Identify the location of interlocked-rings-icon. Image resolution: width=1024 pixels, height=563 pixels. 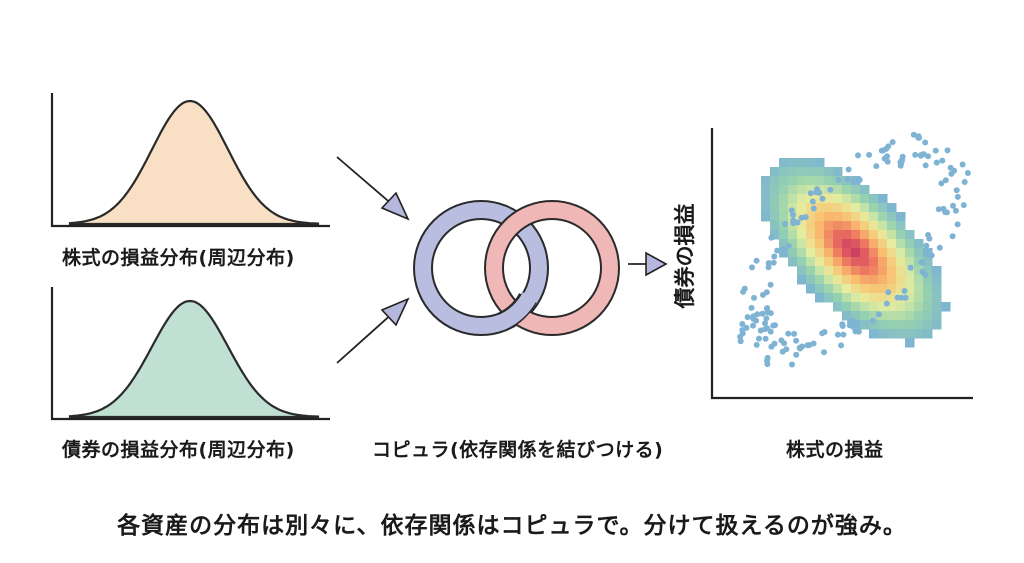
(516, 268).